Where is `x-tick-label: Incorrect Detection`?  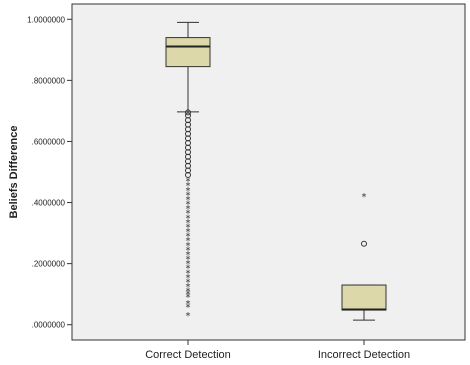 x-tick-label: Incorrect Detection is located at coordinates (364, 355).